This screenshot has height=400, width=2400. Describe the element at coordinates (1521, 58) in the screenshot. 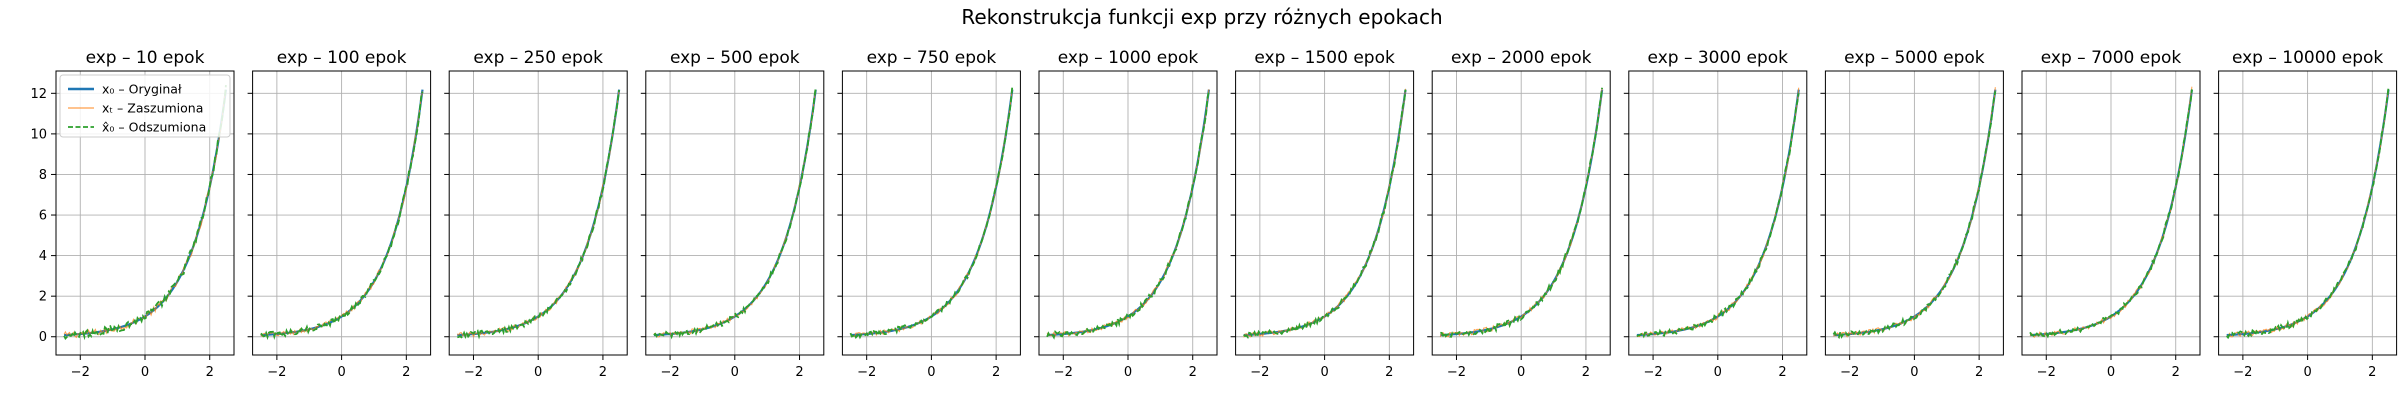

I see `subplot-title: exp – 2000 epok` at that location.